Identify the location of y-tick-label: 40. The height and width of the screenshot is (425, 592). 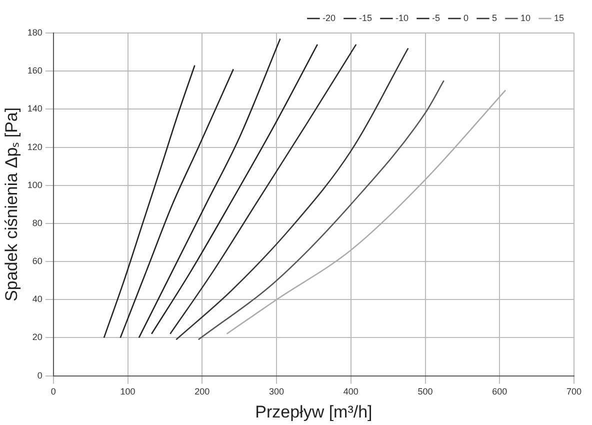
(37, 299).